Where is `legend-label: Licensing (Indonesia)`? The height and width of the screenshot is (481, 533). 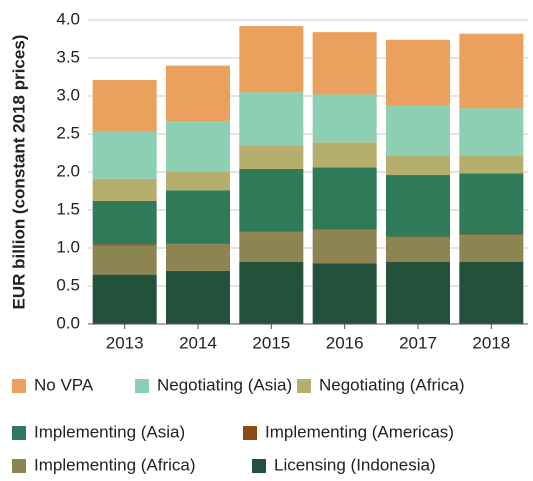
legend-label: Licensing (Indonesia) is located at coordinates (355, 464).